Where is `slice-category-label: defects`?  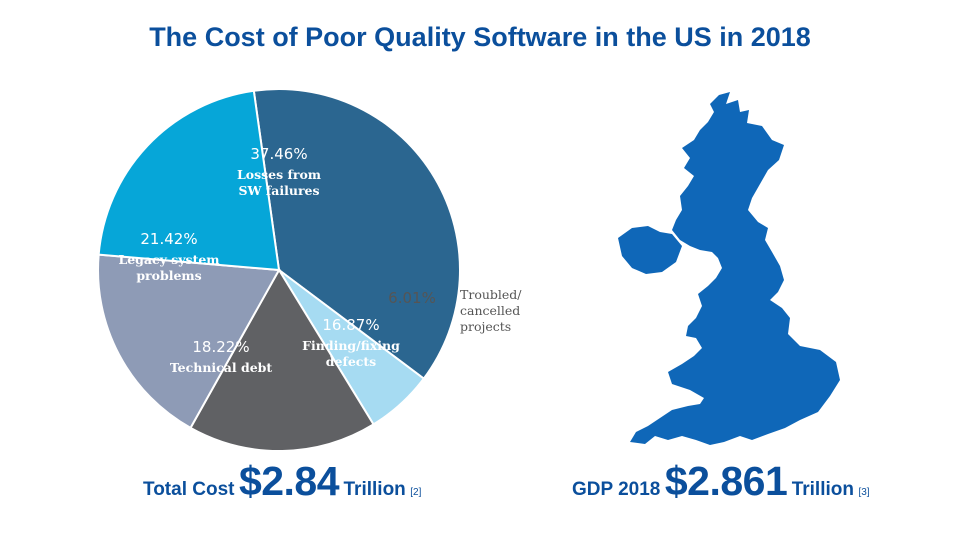
slice-category-label: defects is located at coordinates (351, 361).